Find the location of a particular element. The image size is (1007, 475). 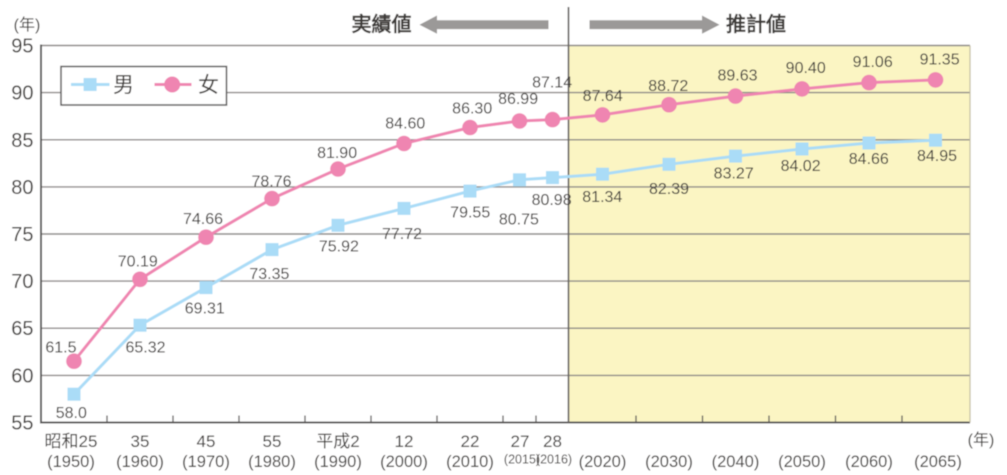

svg-text: 65 is located at coordinates (22, 329).